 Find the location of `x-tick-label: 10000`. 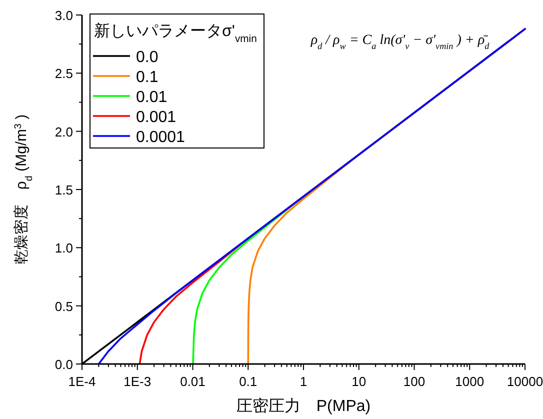

x-tick-label: 10000 is located at coordinates (524, 381).